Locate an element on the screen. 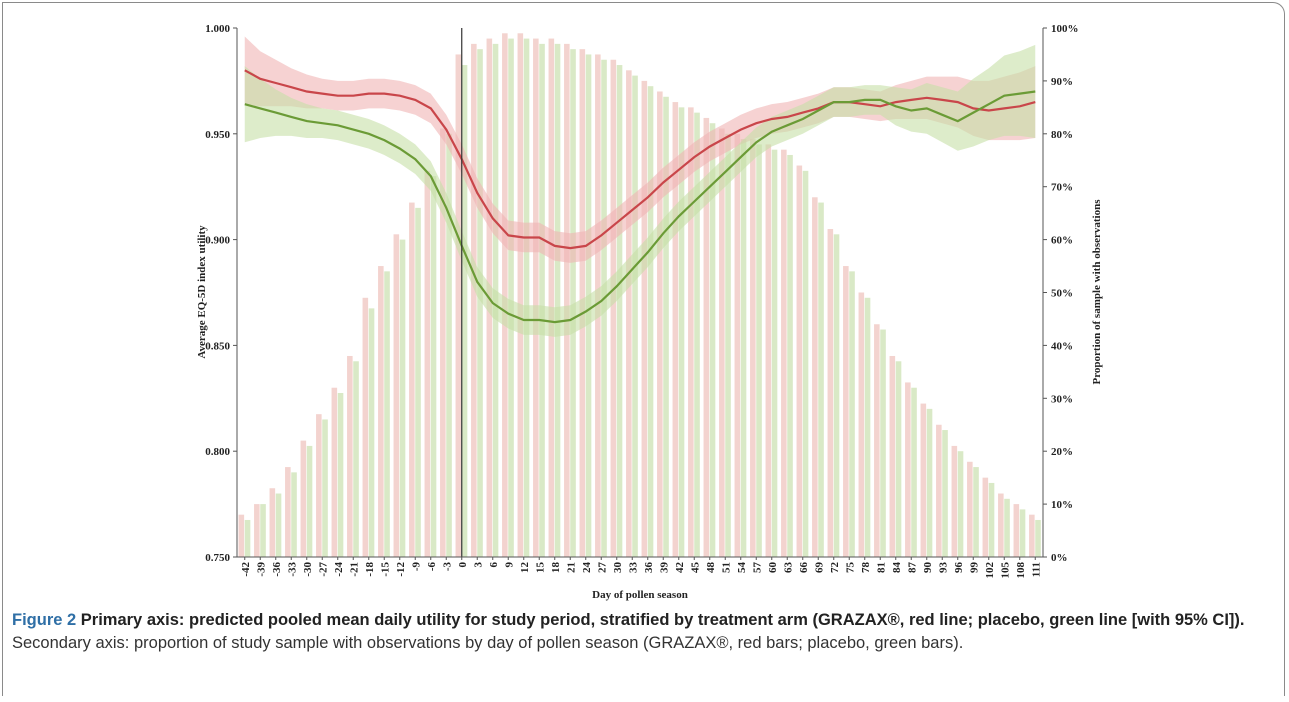 This screenshot has width=1289, height=702. x-tick-label: 90 is located at coordinates (928, 568).